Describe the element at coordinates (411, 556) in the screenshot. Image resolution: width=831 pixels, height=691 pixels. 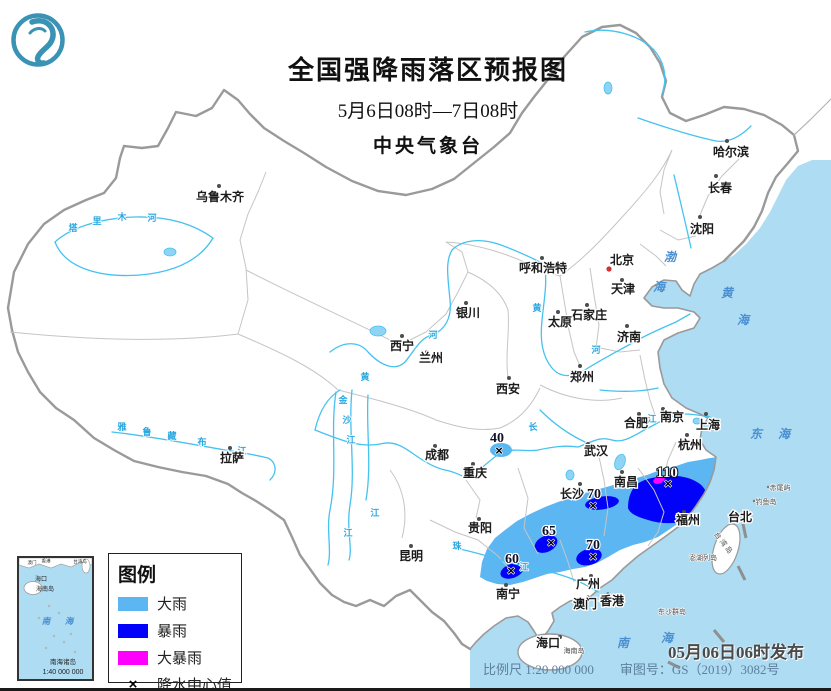
I see `city-label: 昆明` at that location.